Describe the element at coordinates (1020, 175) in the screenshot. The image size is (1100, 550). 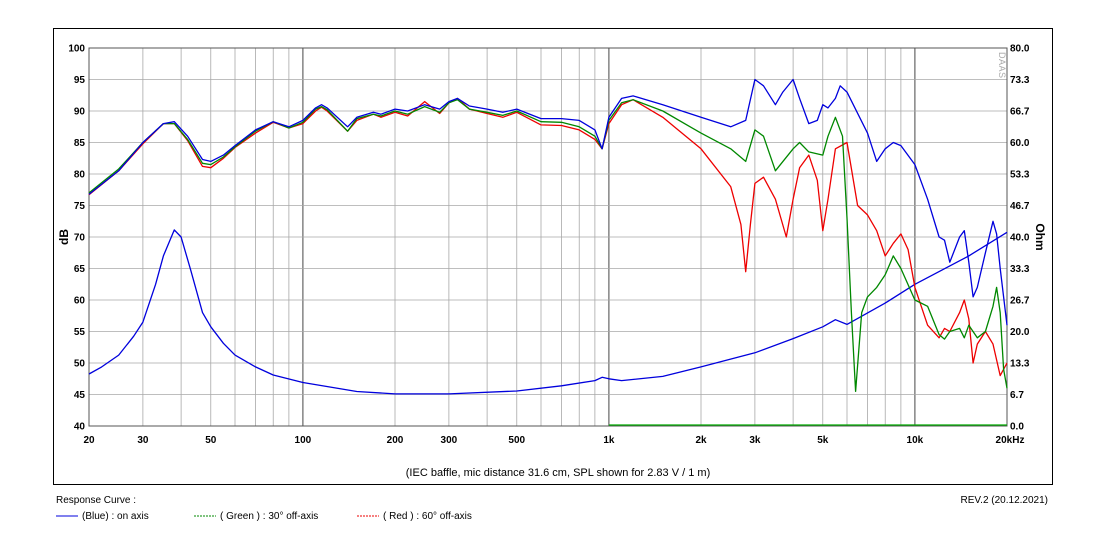
I see `y-right-tick-label: 53.3` at that location.